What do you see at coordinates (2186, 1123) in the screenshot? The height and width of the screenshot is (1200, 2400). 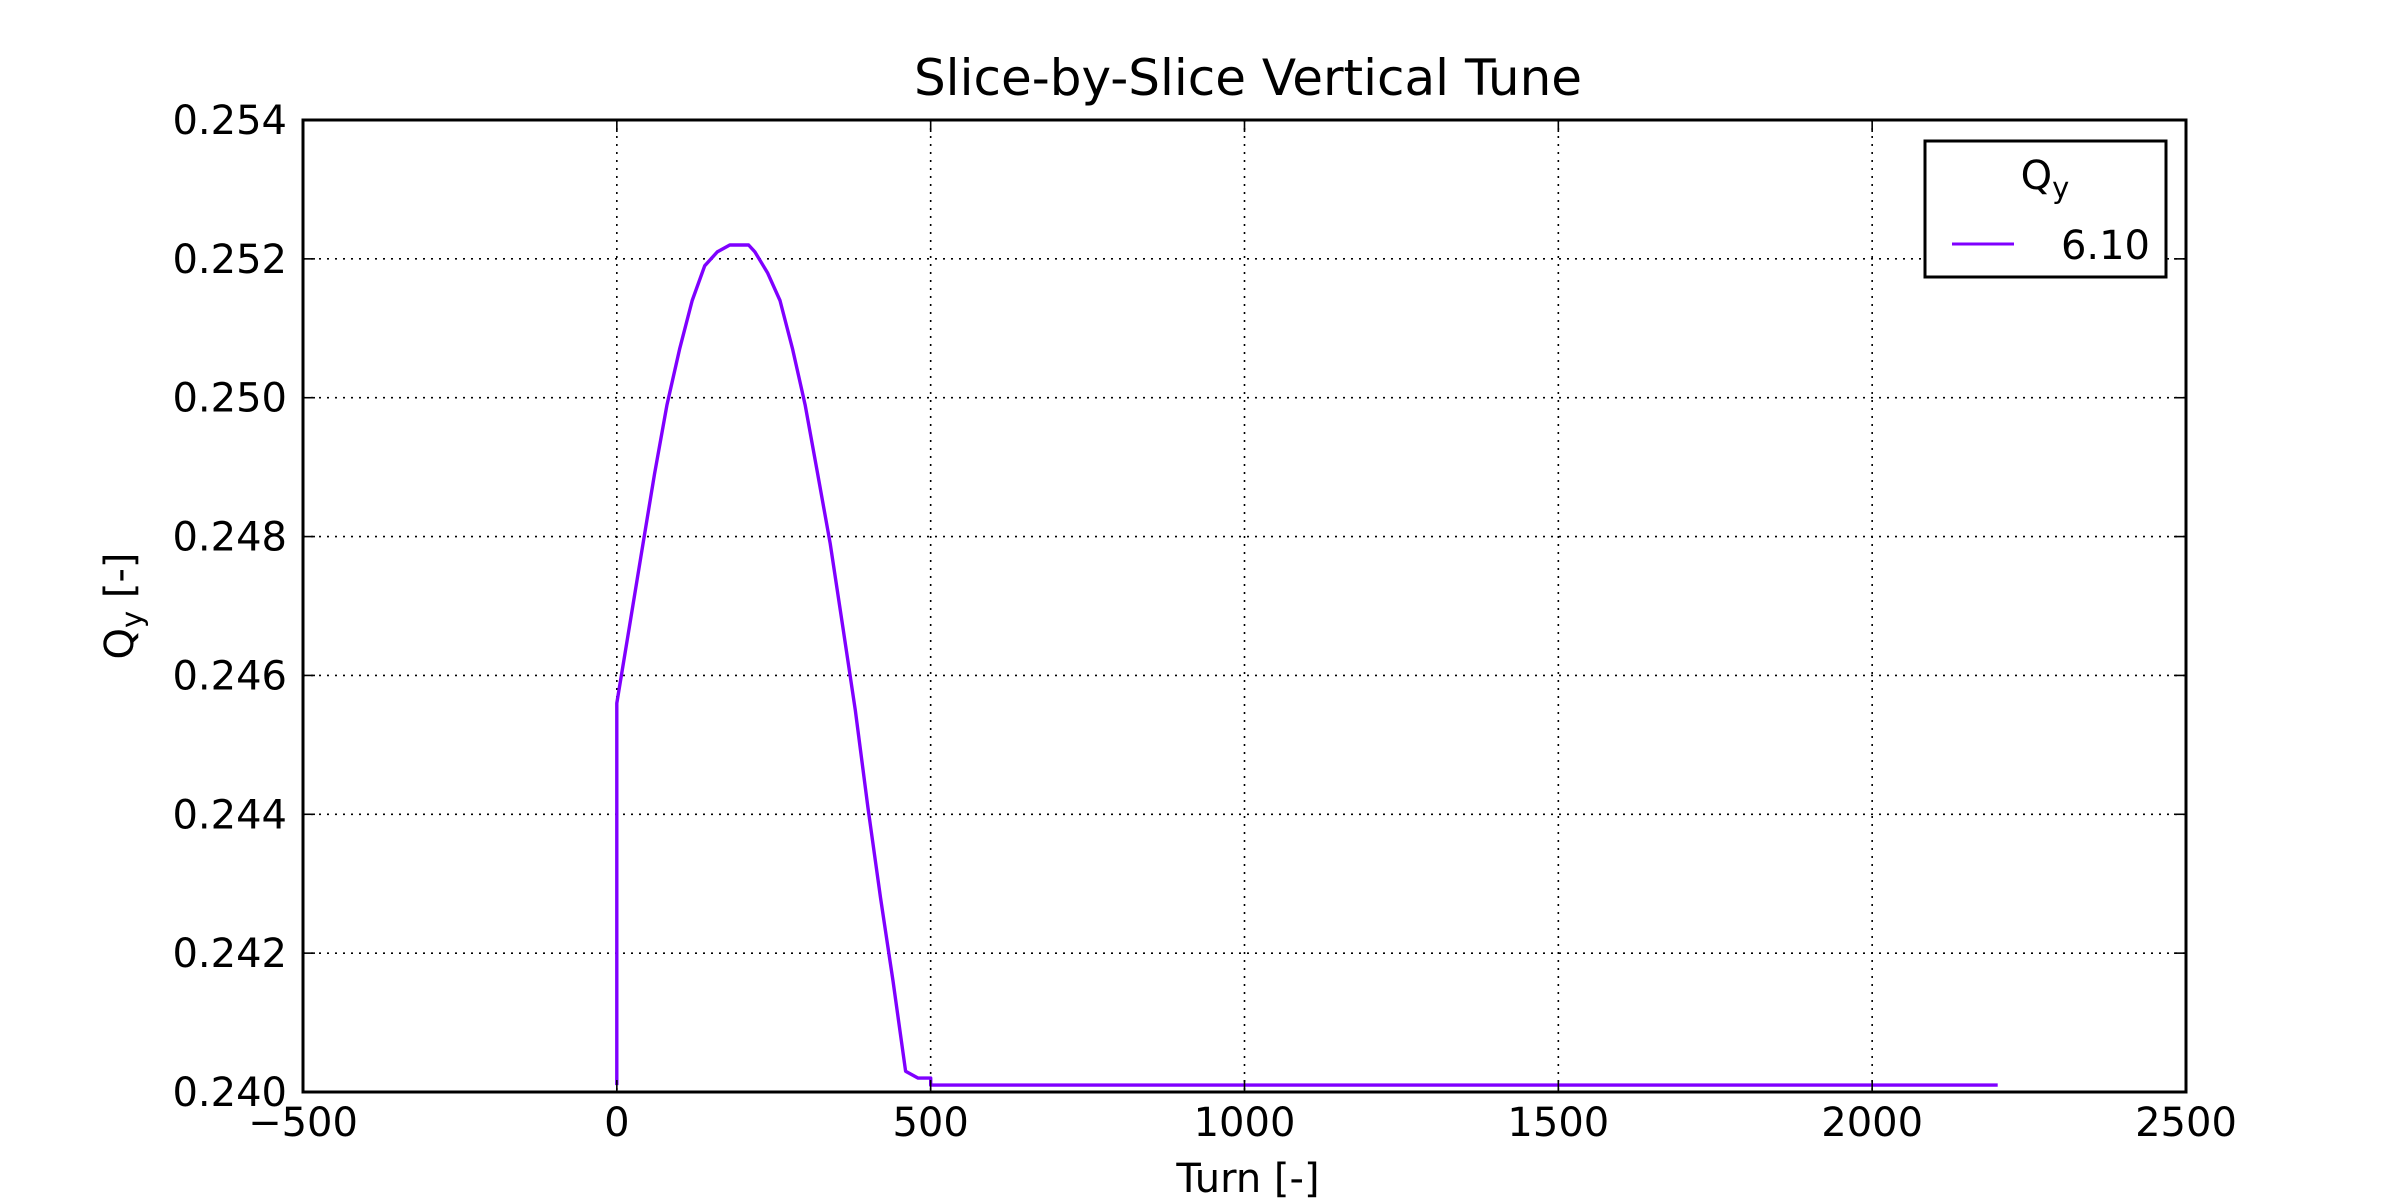 I see `x-tick-label: 2500` at bounding box center [2186, 1123].